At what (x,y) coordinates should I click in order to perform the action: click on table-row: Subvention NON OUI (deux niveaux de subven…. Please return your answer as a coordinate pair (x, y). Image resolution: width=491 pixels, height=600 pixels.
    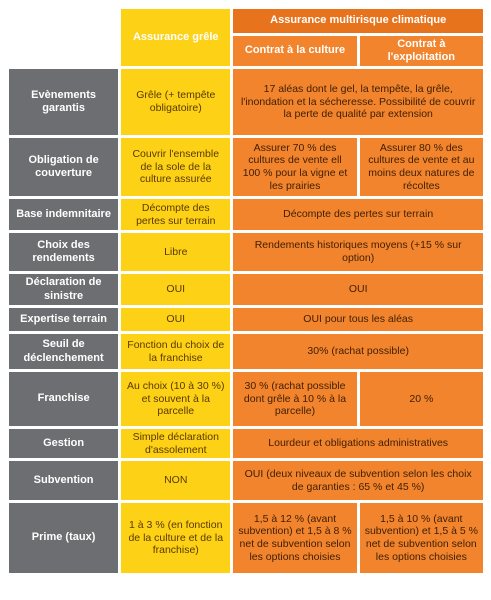
    Looking at the image, I should click on (246, 480).